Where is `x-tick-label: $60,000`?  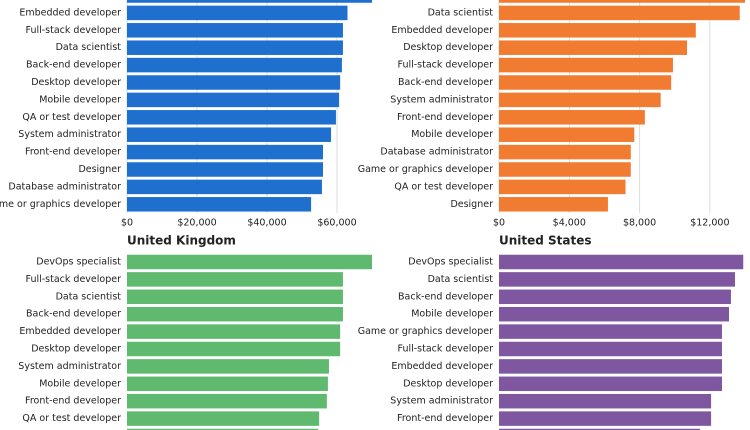
x-tick-label: $60,000 is located at coordinates (336, 223).